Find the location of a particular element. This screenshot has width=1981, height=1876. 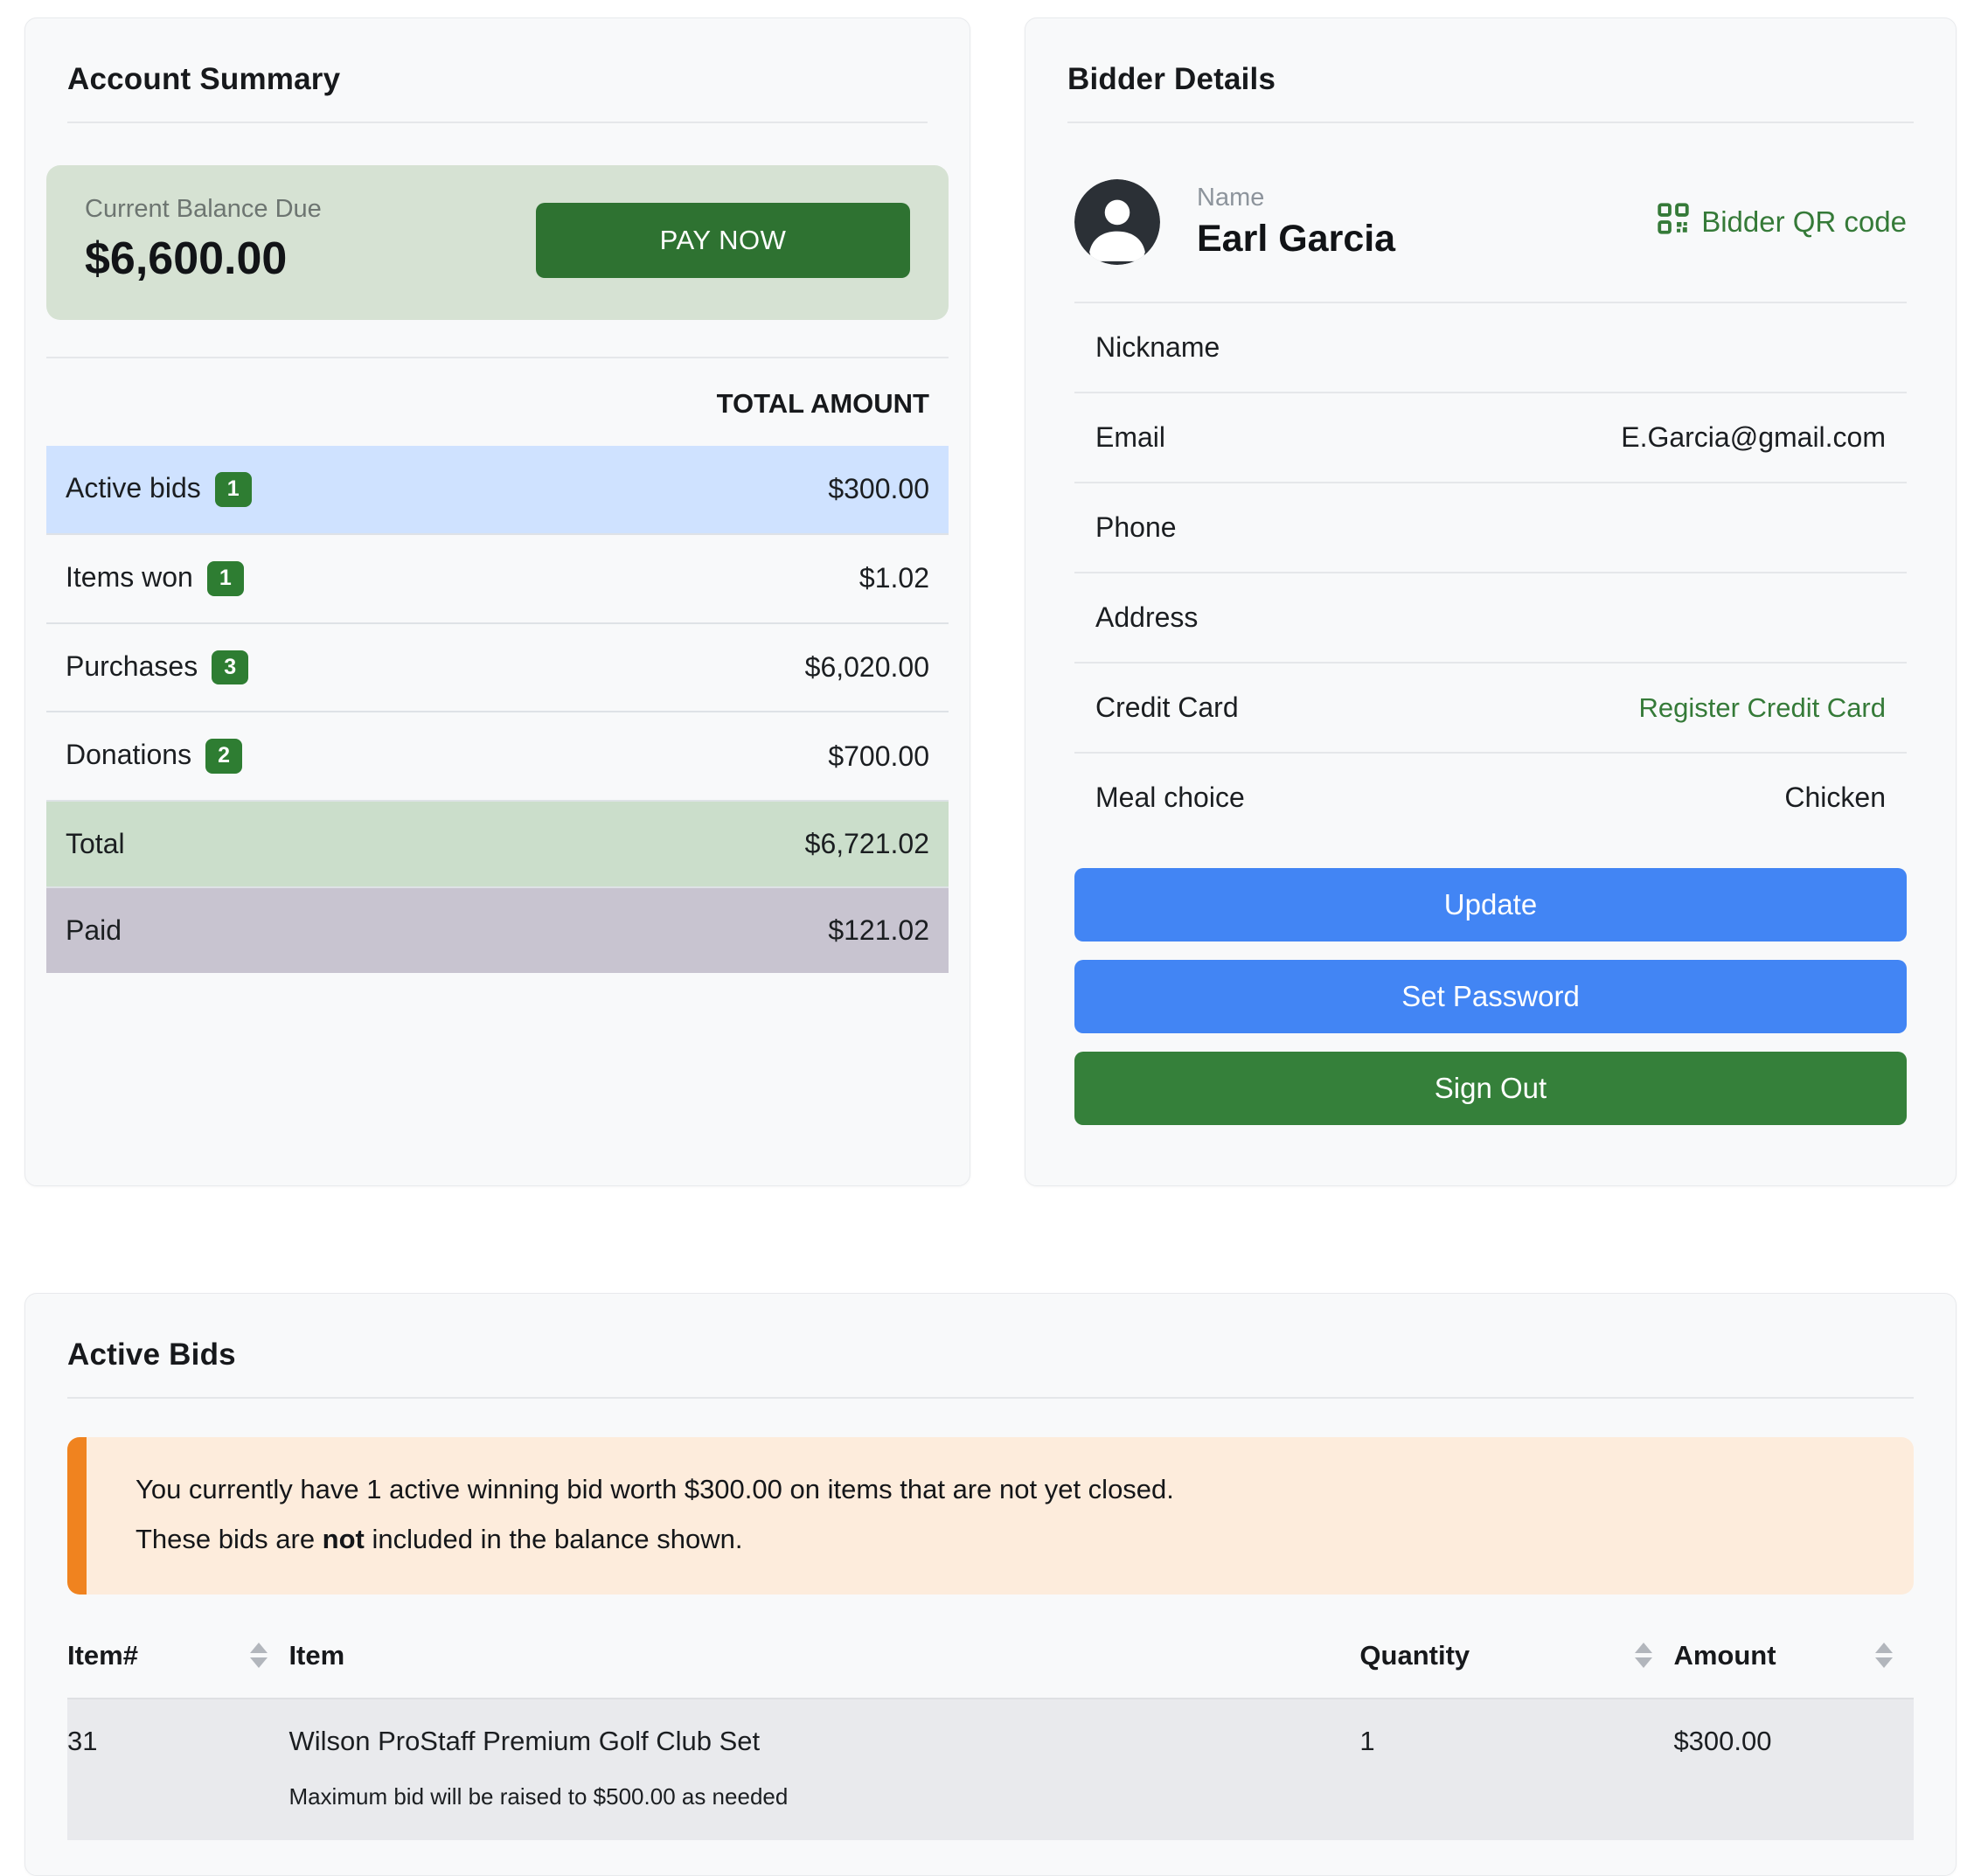

row-label: Active bids is located at coordinates (133, 488).